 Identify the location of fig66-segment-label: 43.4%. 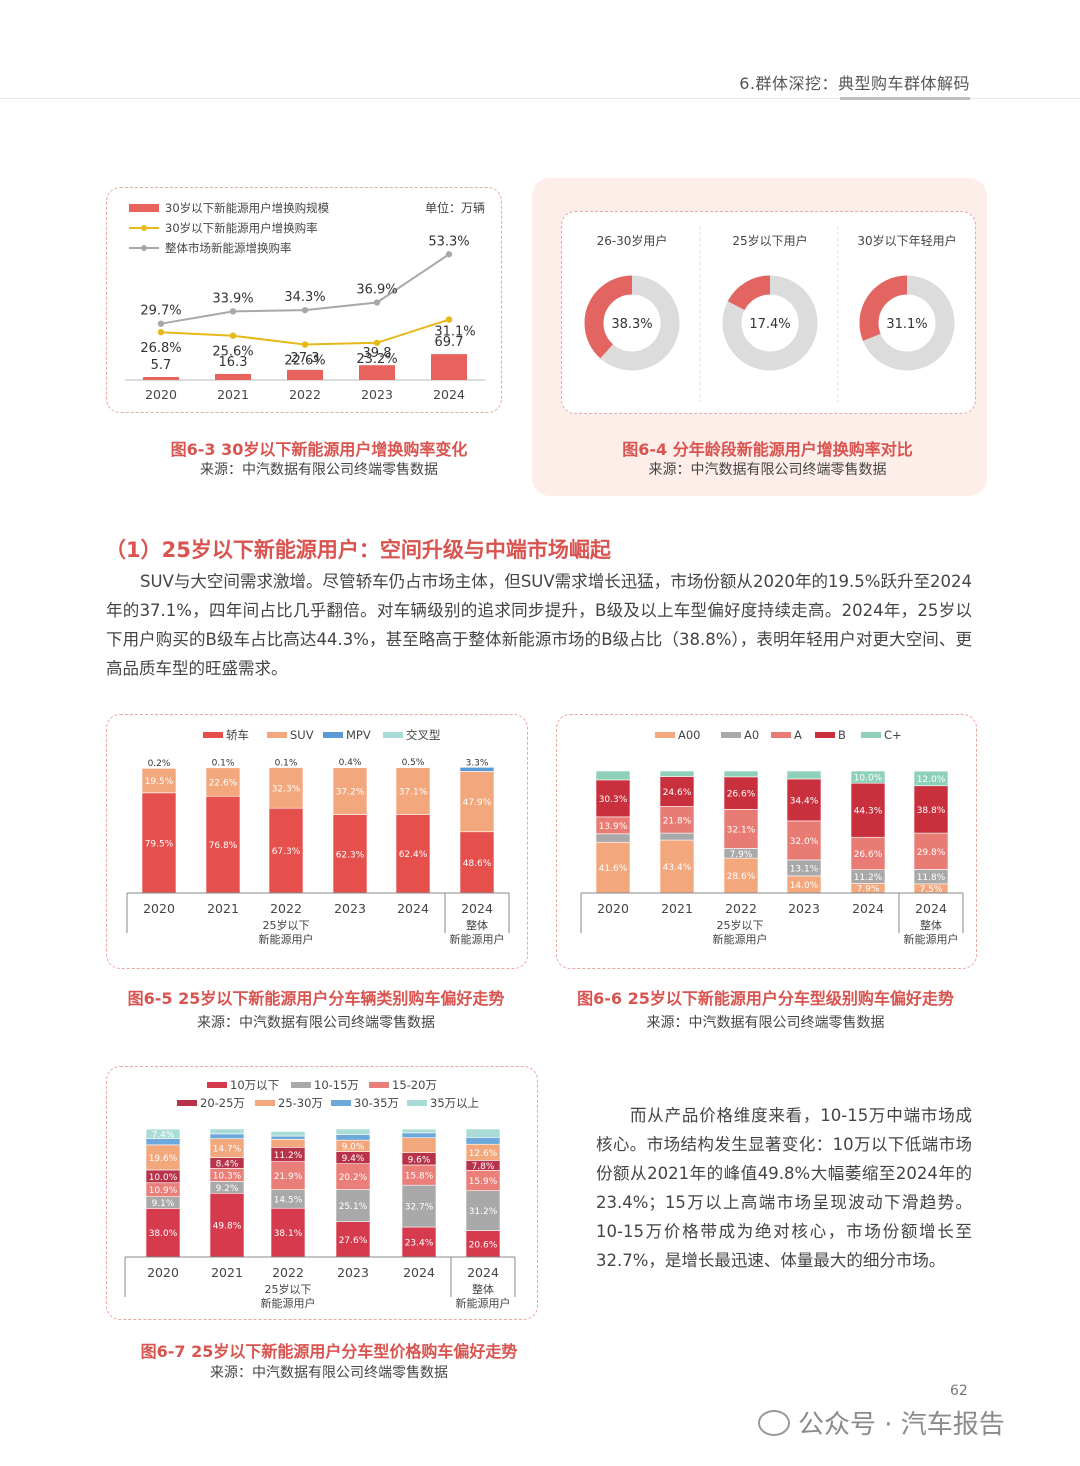
(677, 868).